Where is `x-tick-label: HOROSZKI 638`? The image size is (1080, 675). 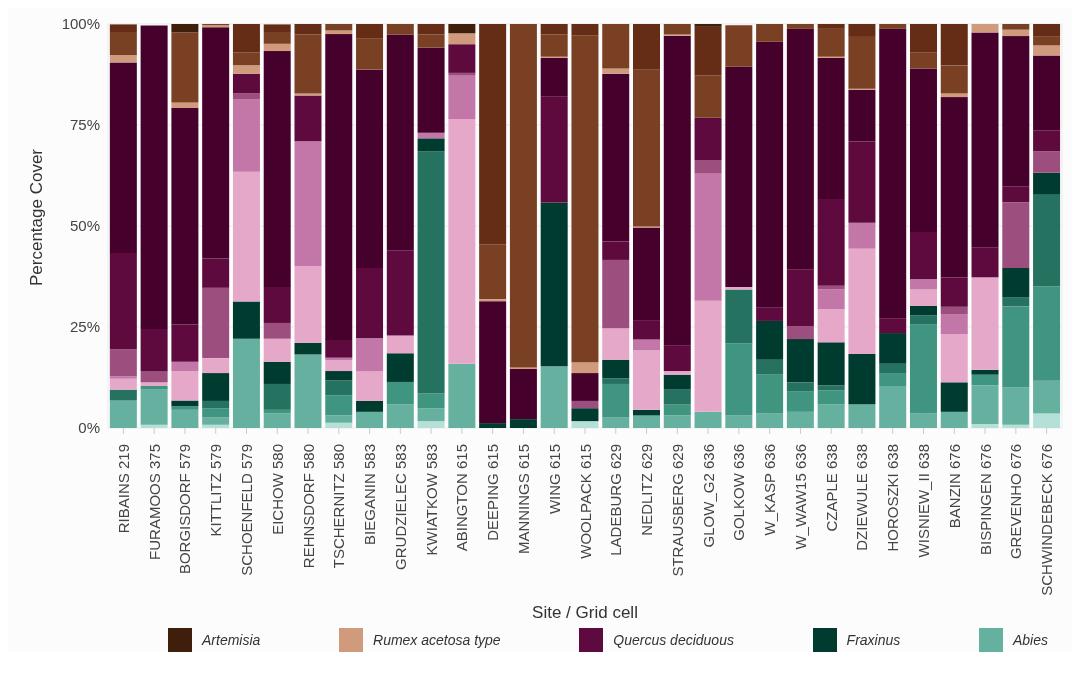 x-tick-label: HOROSZKI 638 is located at coordinates (893, 498).